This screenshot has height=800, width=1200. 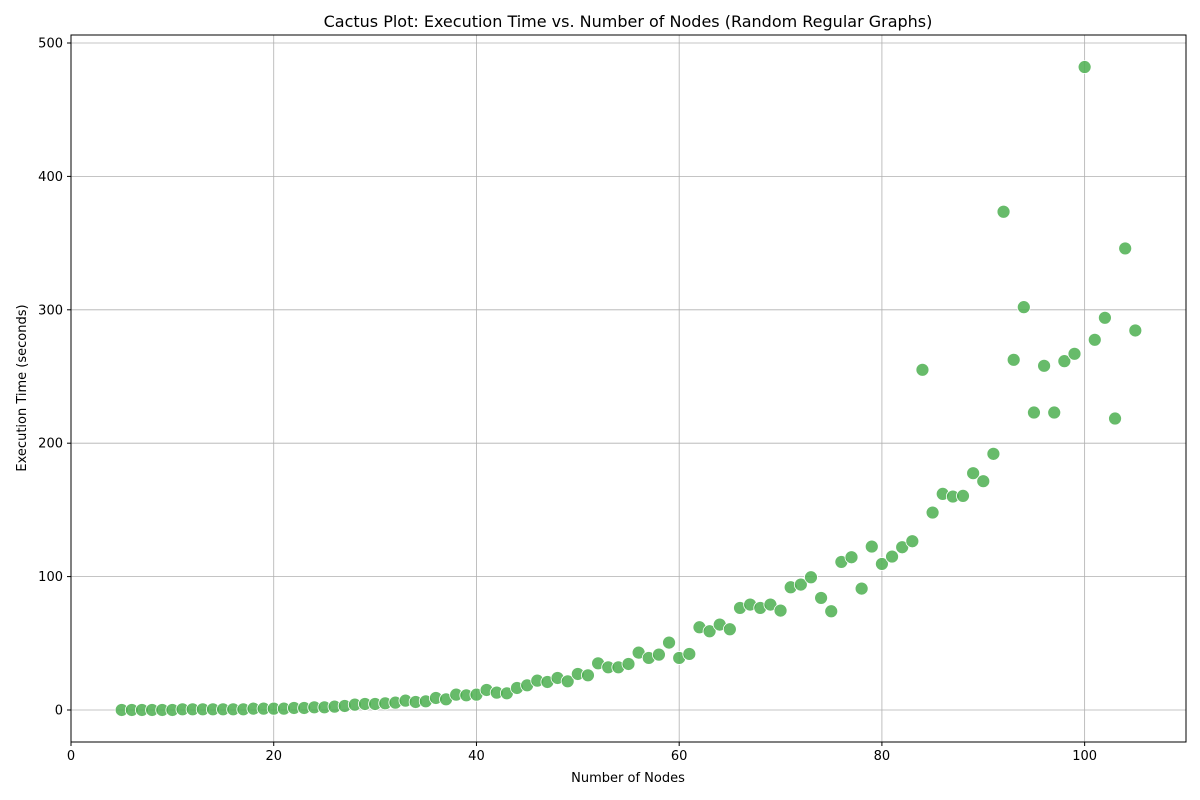 I want to click on x-axis-label: Number of Nodes, so click(x=628, y=778).